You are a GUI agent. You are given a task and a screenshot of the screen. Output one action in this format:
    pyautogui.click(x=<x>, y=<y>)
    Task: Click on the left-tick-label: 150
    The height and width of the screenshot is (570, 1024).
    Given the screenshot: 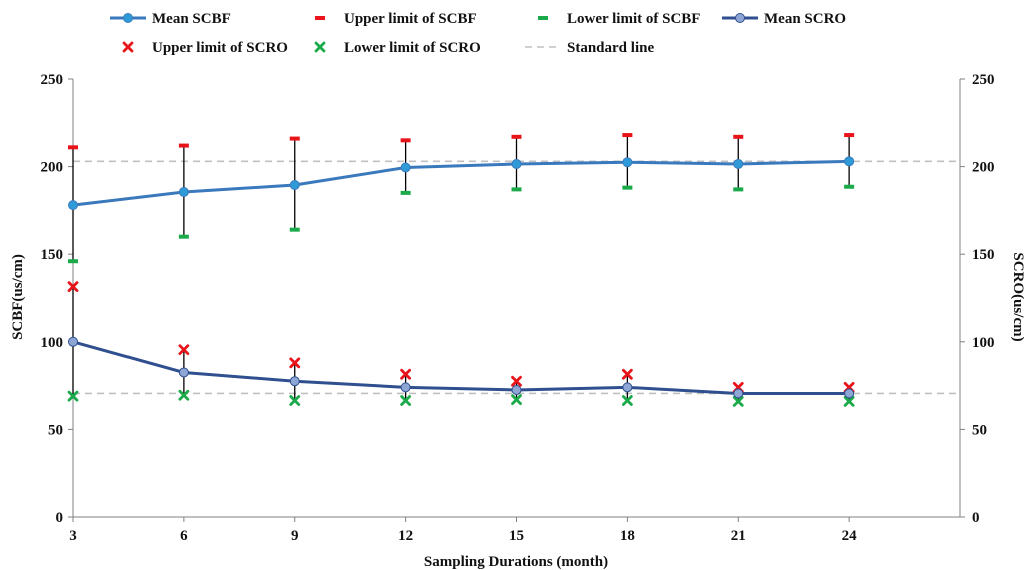 What is the action you would take?
    pyautogui.click(x=52, y=255)
    